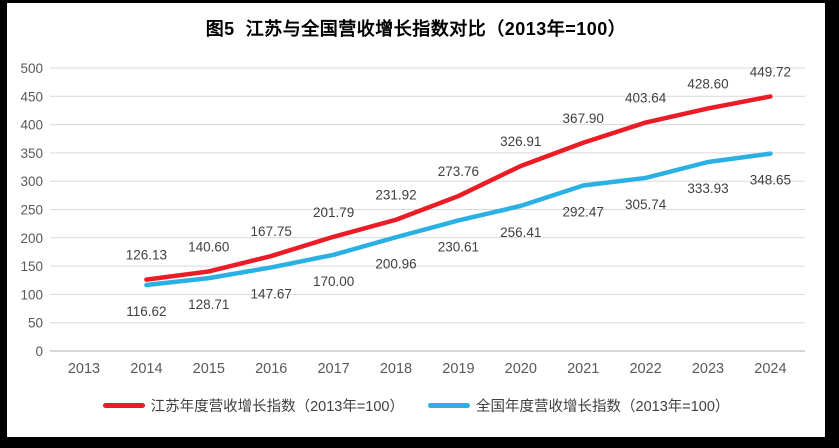 This screenshot has height=448, width=839. What do you see at coordinates (333, 281) in the screenshot?
I see `data-label: 170.00` at bounding box center [333, 281].